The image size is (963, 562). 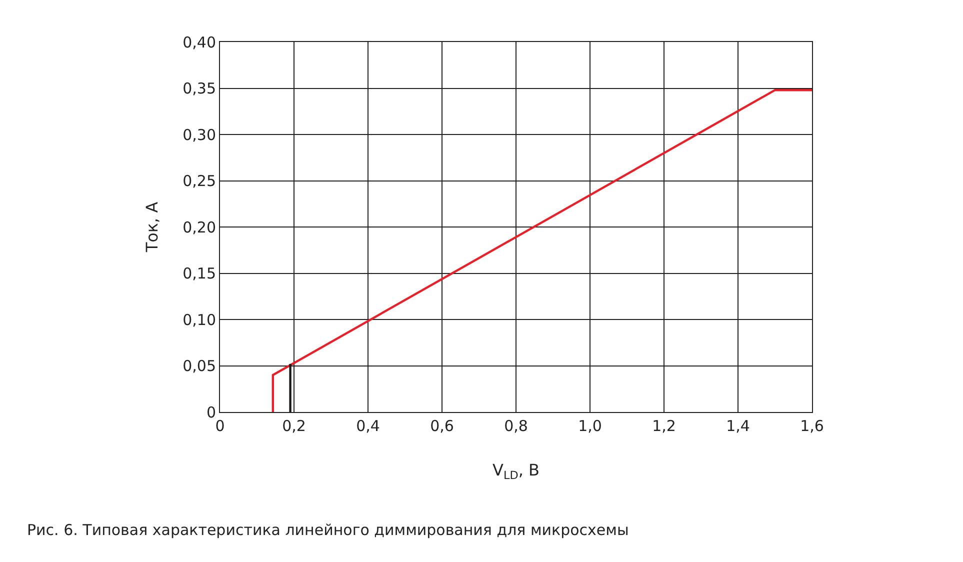 What do you see at coordinates (152, 228) in the screenshot?
I see `y-axis-title: Ток, А` at bounding box center [152, 228].